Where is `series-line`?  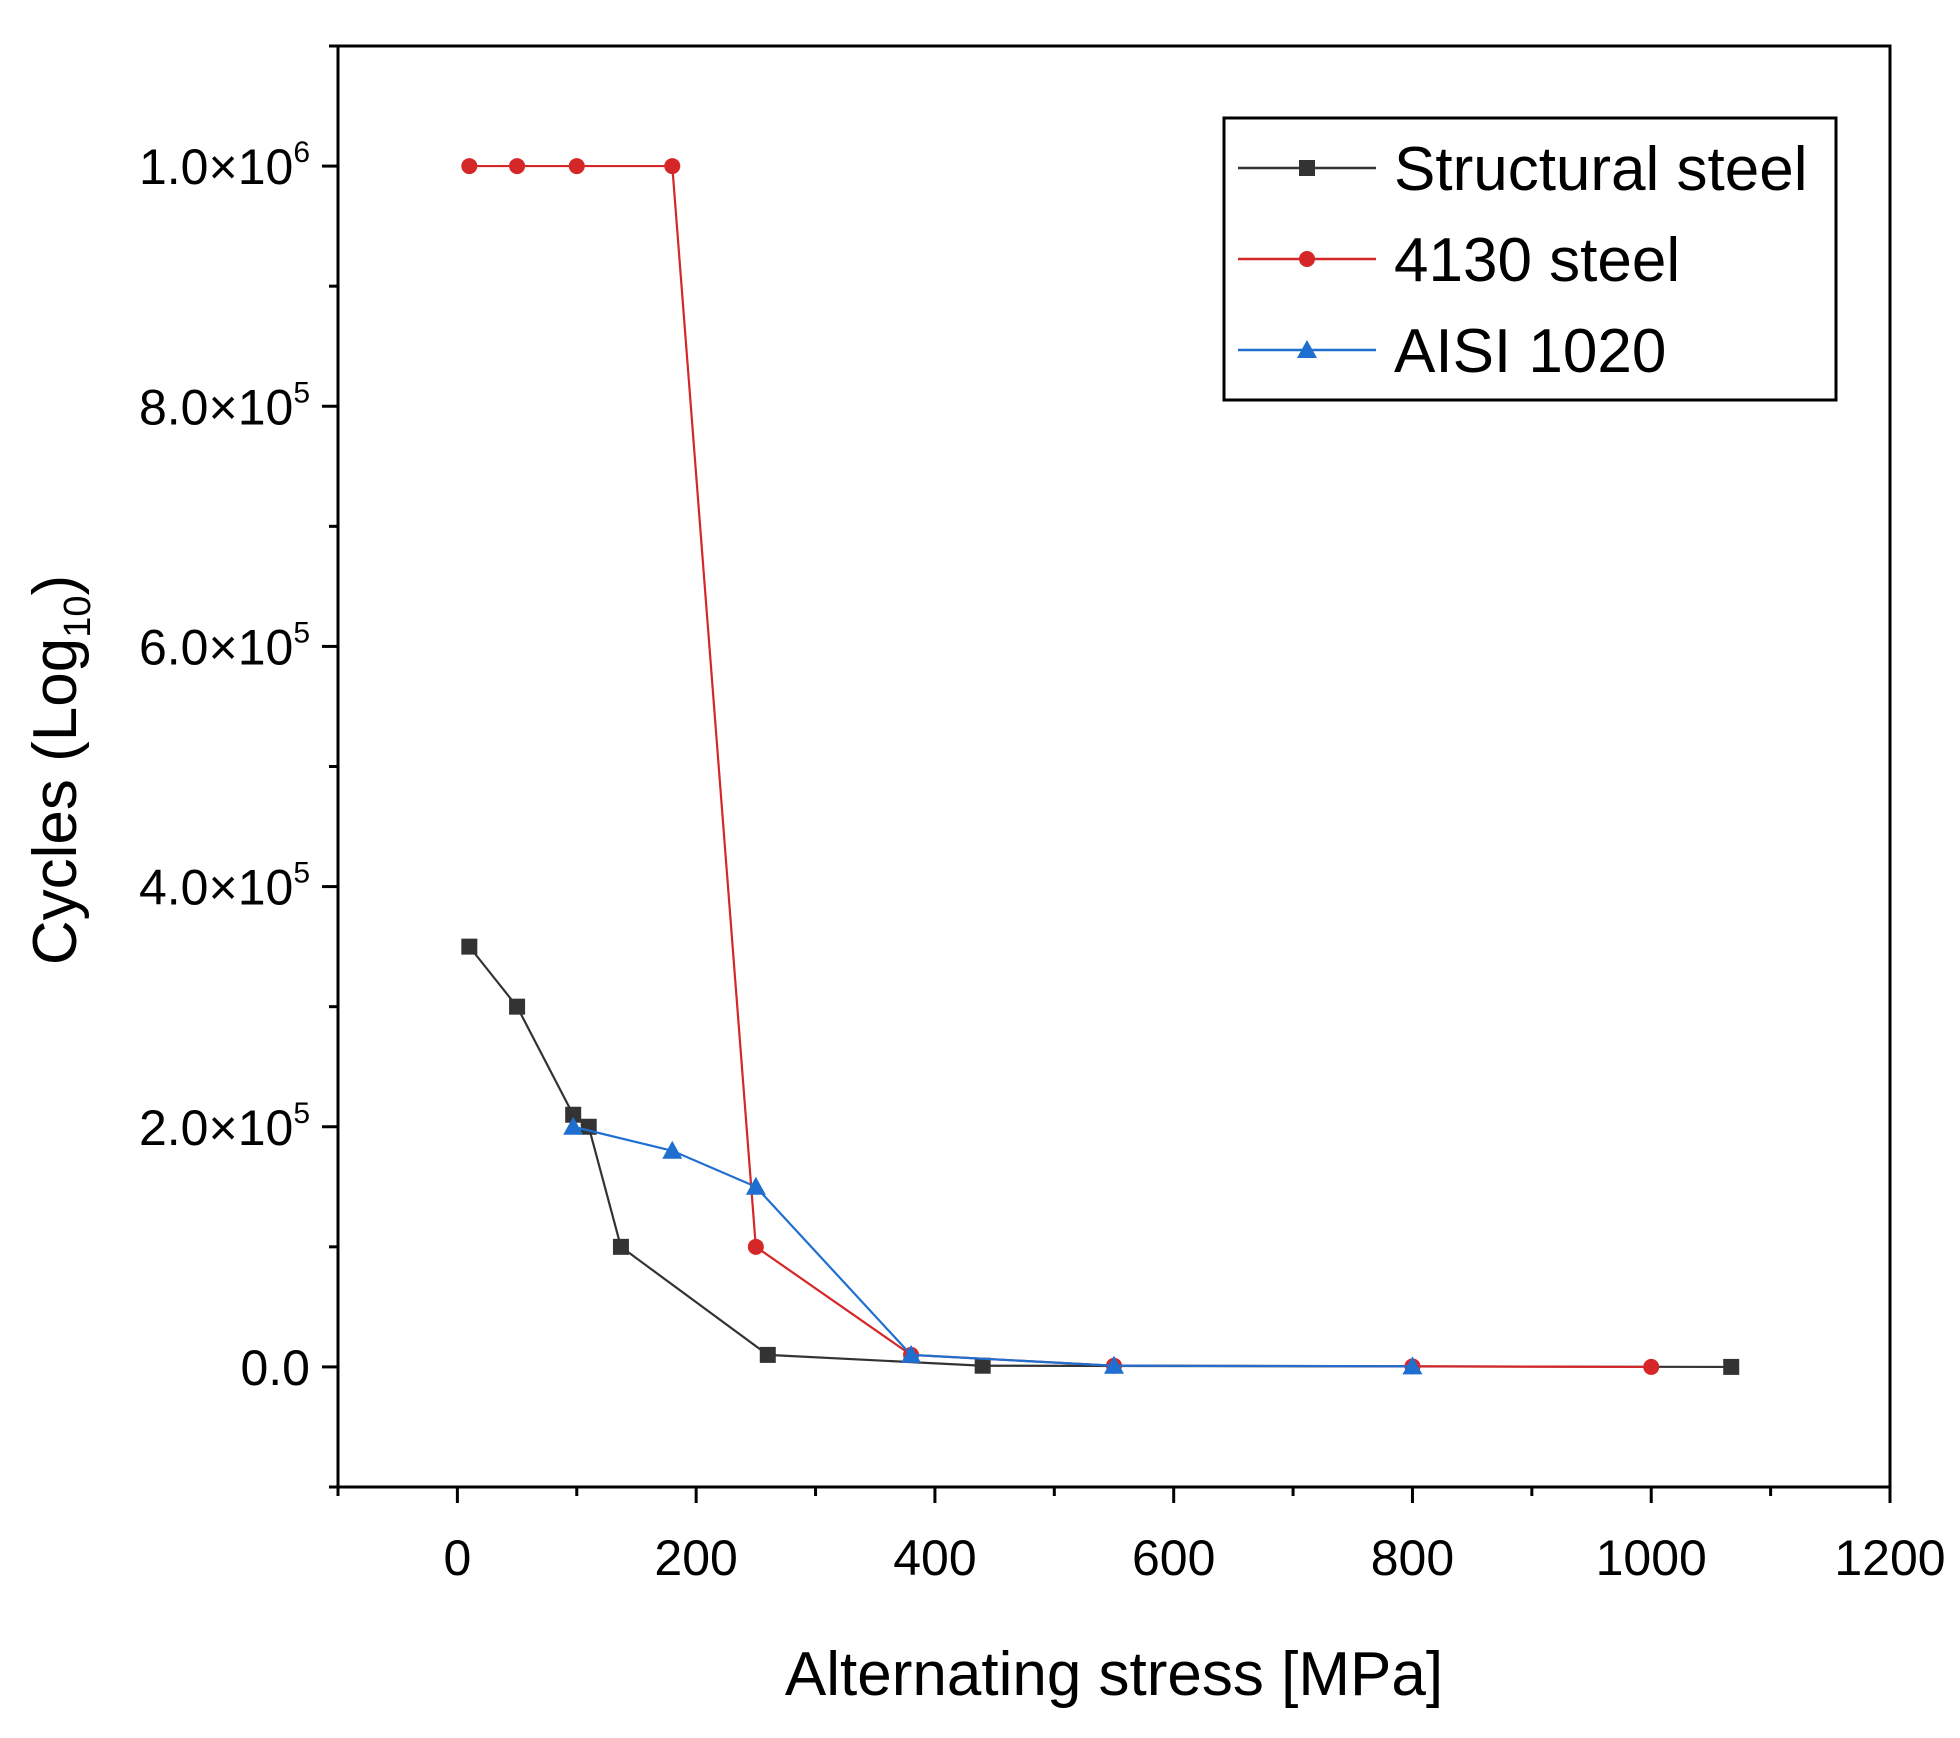 series-line is located at coordinates (992, 1246).